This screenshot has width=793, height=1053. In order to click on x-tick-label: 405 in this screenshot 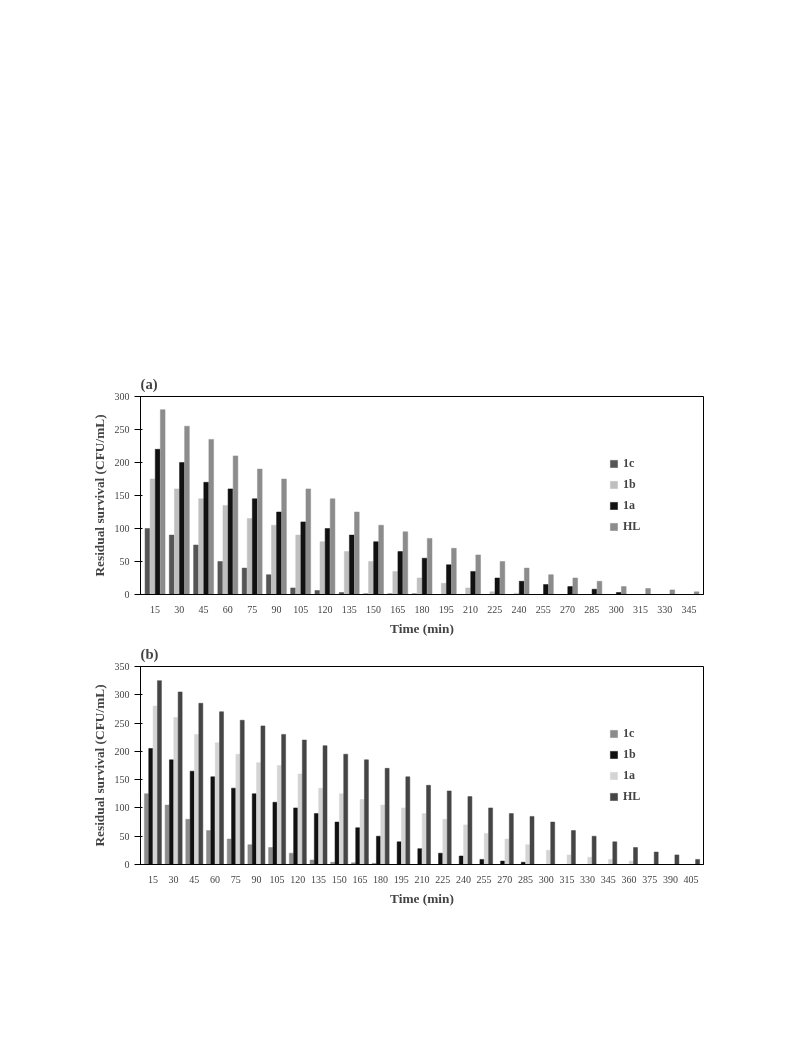, I will do `click(691, 879)`.